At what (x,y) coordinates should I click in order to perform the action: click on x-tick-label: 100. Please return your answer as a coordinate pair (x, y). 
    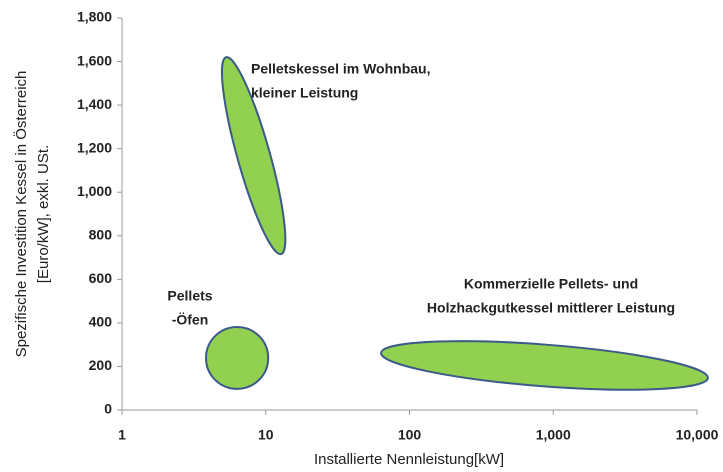
    Looking at the image, I should click on (410, 435).